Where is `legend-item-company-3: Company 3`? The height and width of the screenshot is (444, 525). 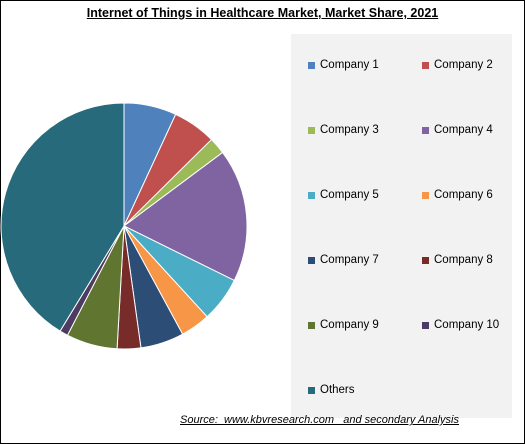 legend-item-company-3: Company 3 is located at coordinates (343, 130).